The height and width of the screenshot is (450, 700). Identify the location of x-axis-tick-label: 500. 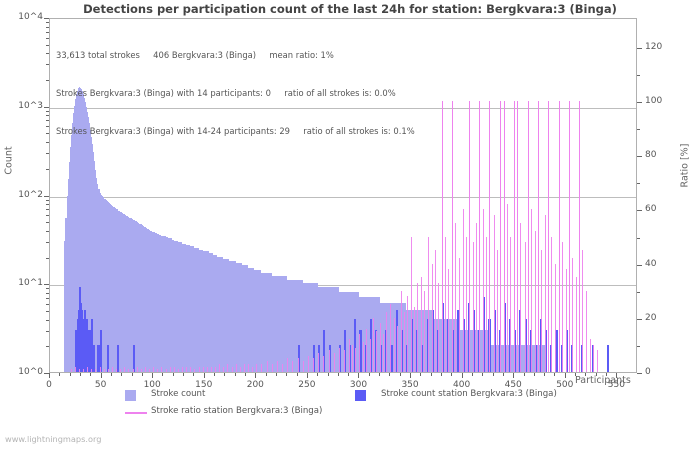
(565, 385).